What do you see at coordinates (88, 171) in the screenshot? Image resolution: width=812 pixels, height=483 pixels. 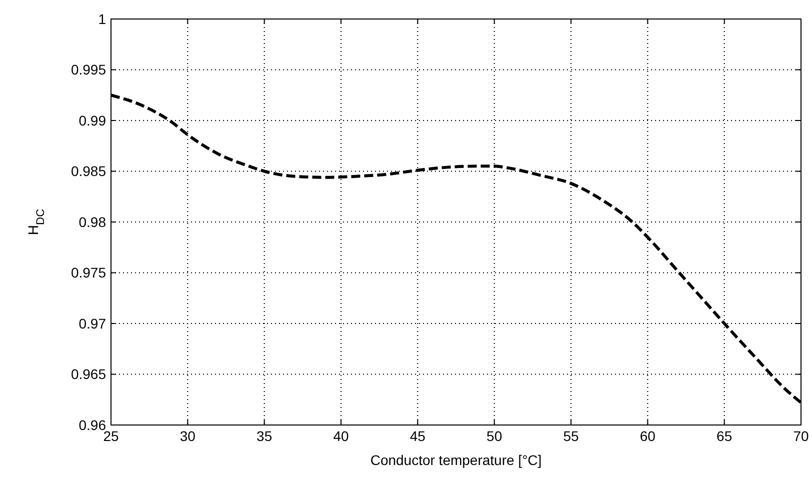 I see `y-tick-label: 0.985` at bounding box center [88, 171].